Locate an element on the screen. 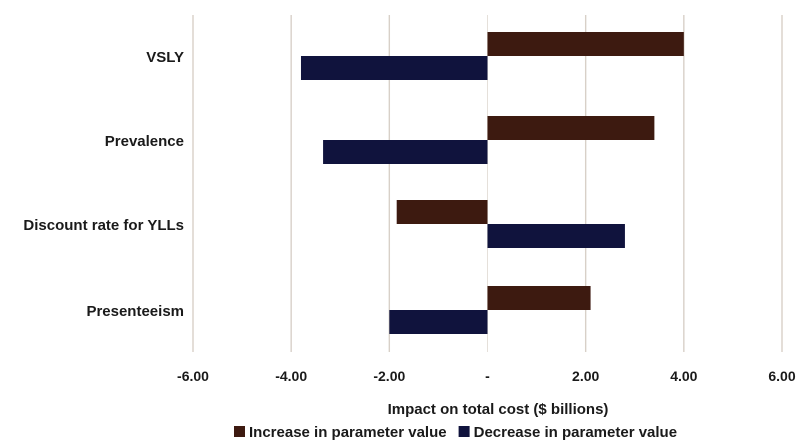 This screenshot has width=807, height=446. bar-increase-discount-rate-for-ylls is located at coordinates (442, 212).